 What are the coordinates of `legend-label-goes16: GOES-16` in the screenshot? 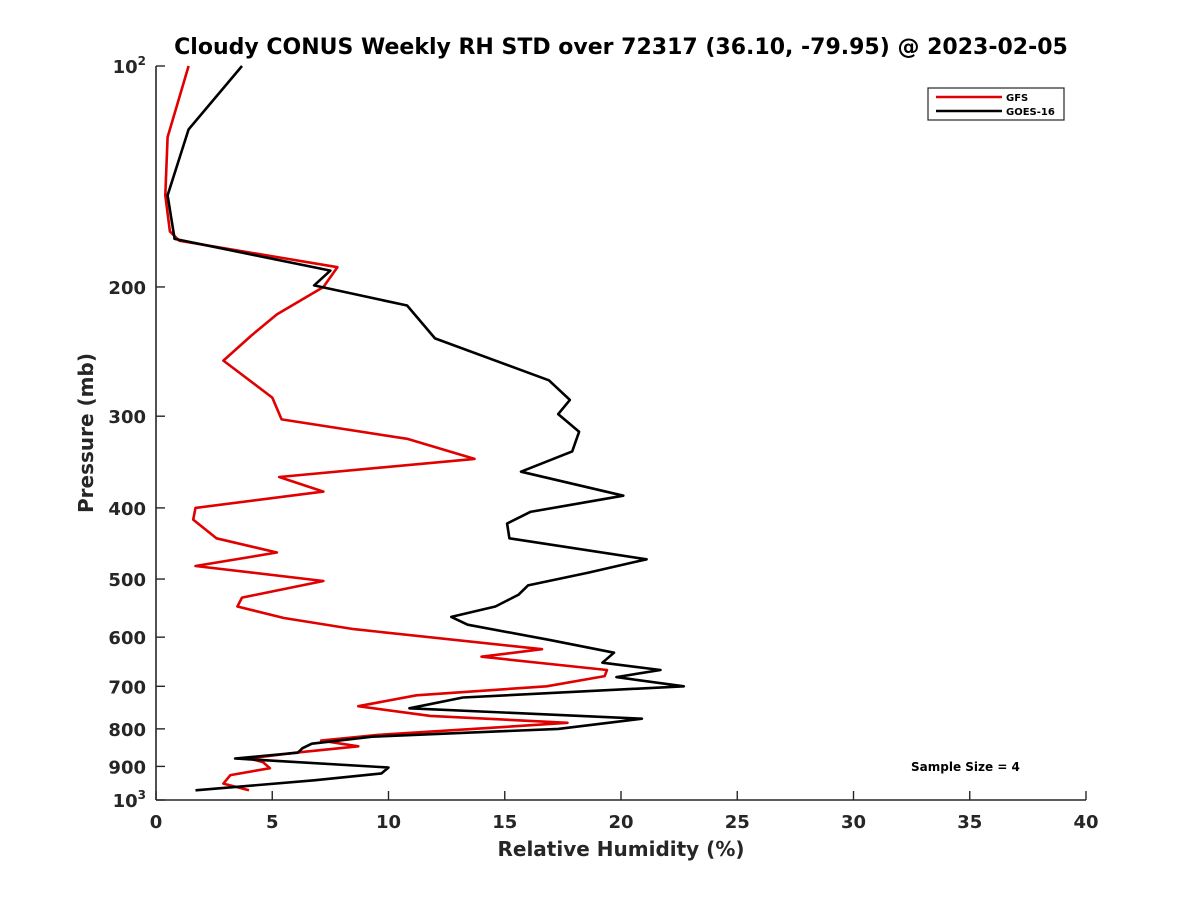 It's located at (1030, 112).